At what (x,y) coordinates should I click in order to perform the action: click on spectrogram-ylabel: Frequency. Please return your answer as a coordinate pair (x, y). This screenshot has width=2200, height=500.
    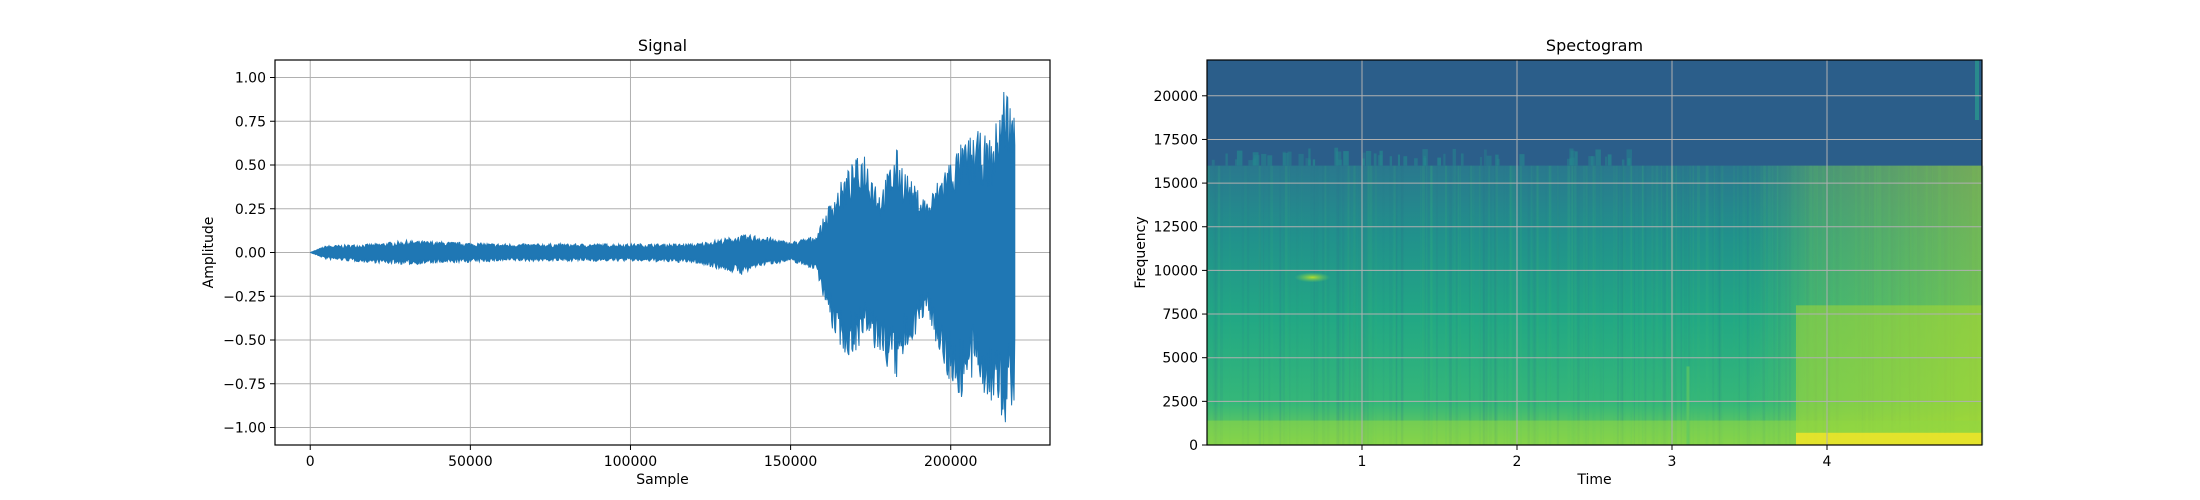
    Looking at the image, I should click on (1141, 252).